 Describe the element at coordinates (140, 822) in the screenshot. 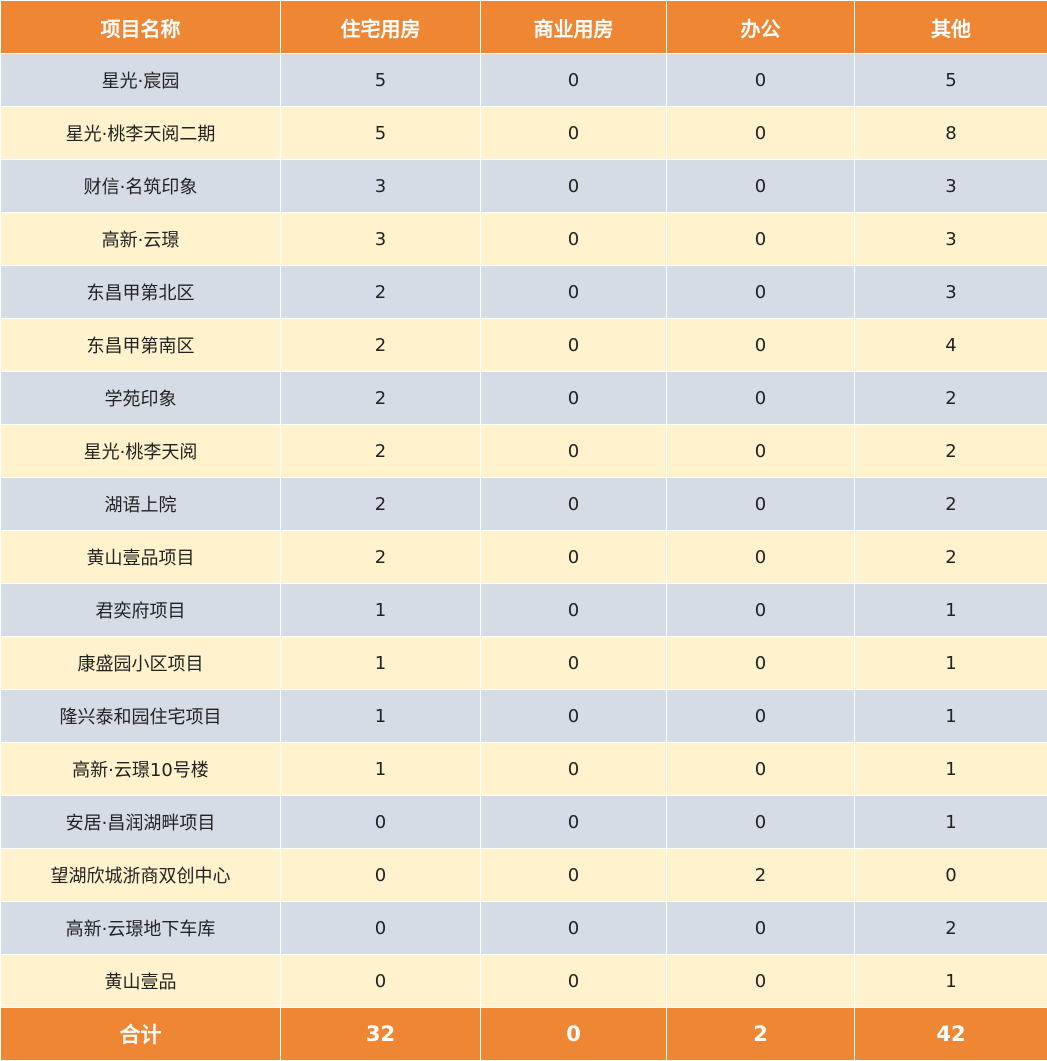

I see `cell-project-name: 安居·昌润湖畔项目` at that location.